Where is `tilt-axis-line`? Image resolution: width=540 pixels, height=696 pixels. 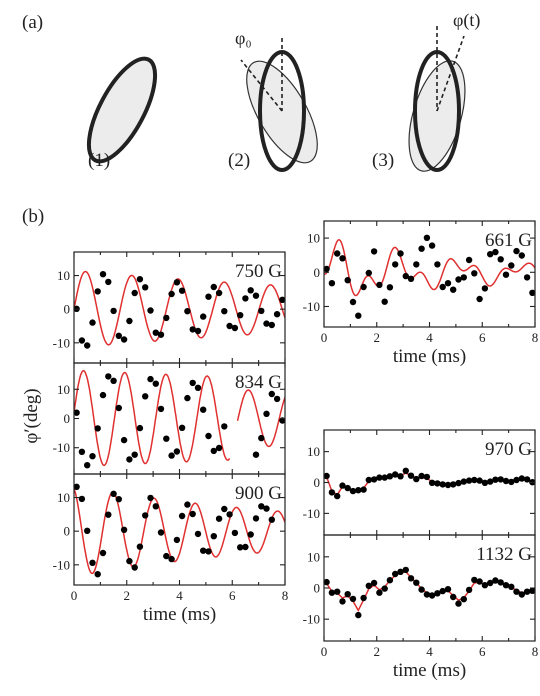 tilt-axis-line is located at coordinates (450, 73).